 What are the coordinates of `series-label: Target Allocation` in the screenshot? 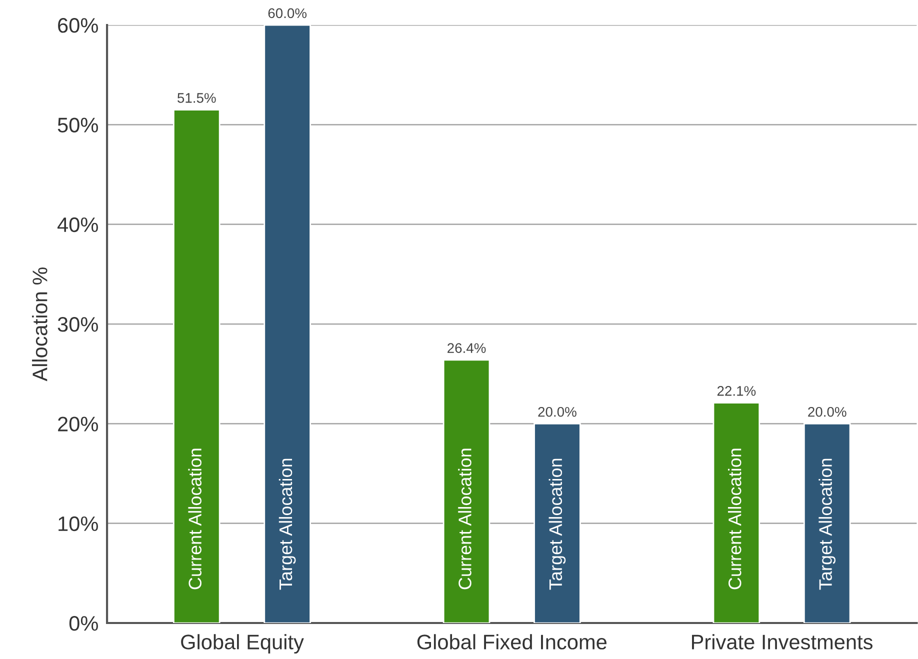 It's located at (287, 524).